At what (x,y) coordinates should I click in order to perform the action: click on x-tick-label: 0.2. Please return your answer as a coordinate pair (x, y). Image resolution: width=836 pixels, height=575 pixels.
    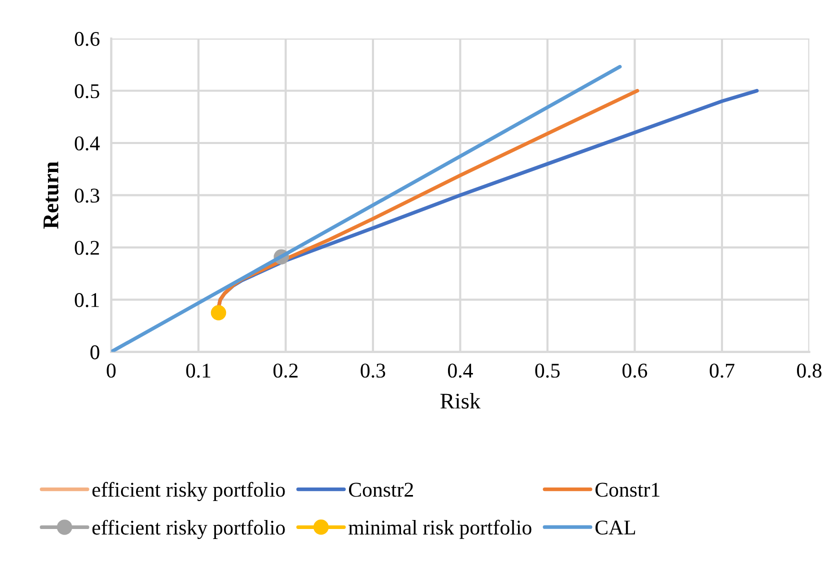
    Looking at the image, I should click on (285, 371).